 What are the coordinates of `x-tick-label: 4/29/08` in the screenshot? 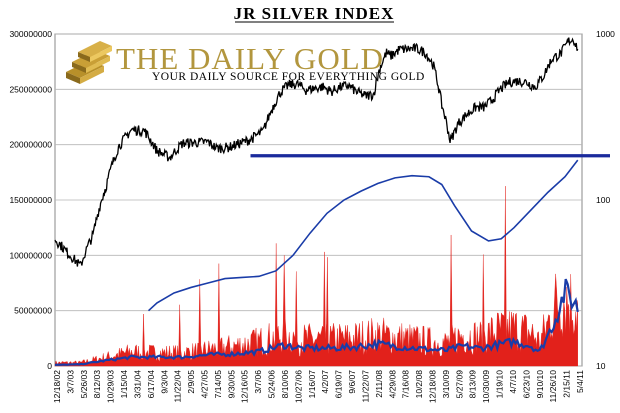 It's located at (392, 384).